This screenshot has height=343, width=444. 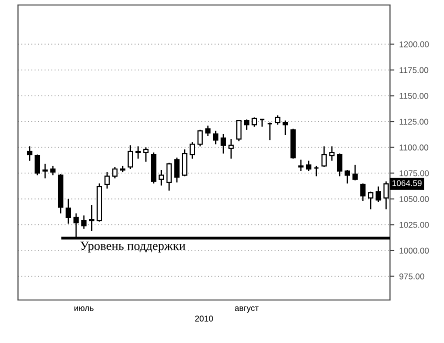 I want to click on y-tick-label: 975.00, so click(x=411, y=276).